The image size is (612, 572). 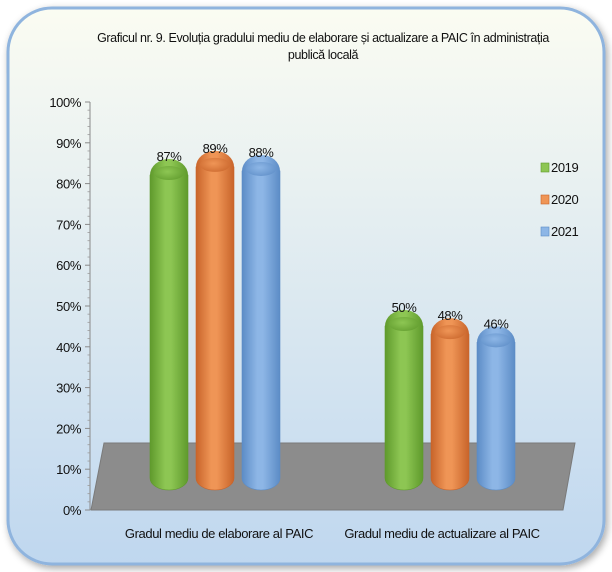 I want to click on legend: 2019 2020 2021, so click(x=559, y=199).